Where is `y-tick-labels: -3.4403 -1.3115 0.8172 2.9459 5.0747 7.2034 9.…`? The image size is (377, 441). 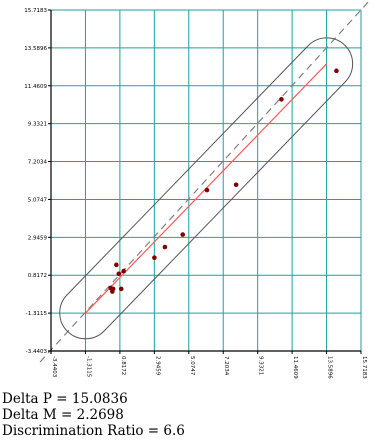 y-tick-labels: -3.4403 -1.3115 0.8172 2.9459 5.0747 7.2034 9.… is located at coordinates (35, 181).